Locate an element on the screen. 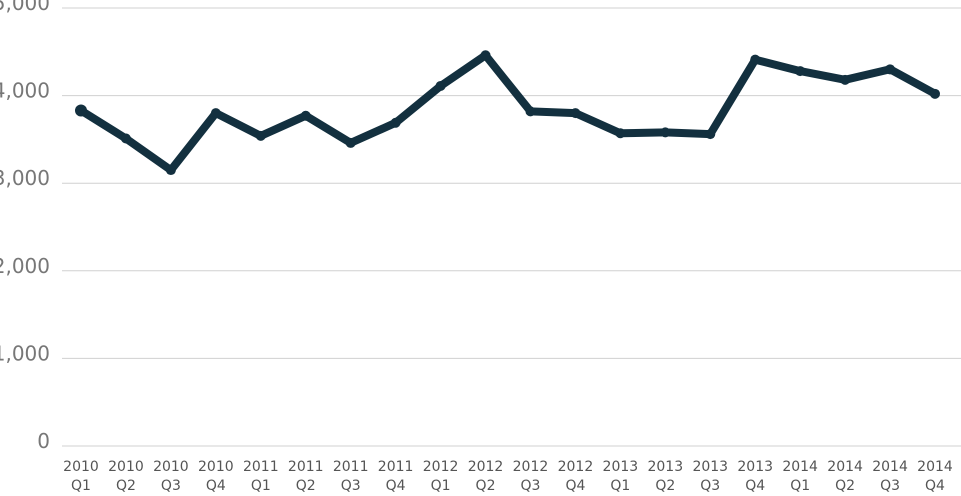  x-tick-label: 2011 Q4 is located at coordinates (396, 476).